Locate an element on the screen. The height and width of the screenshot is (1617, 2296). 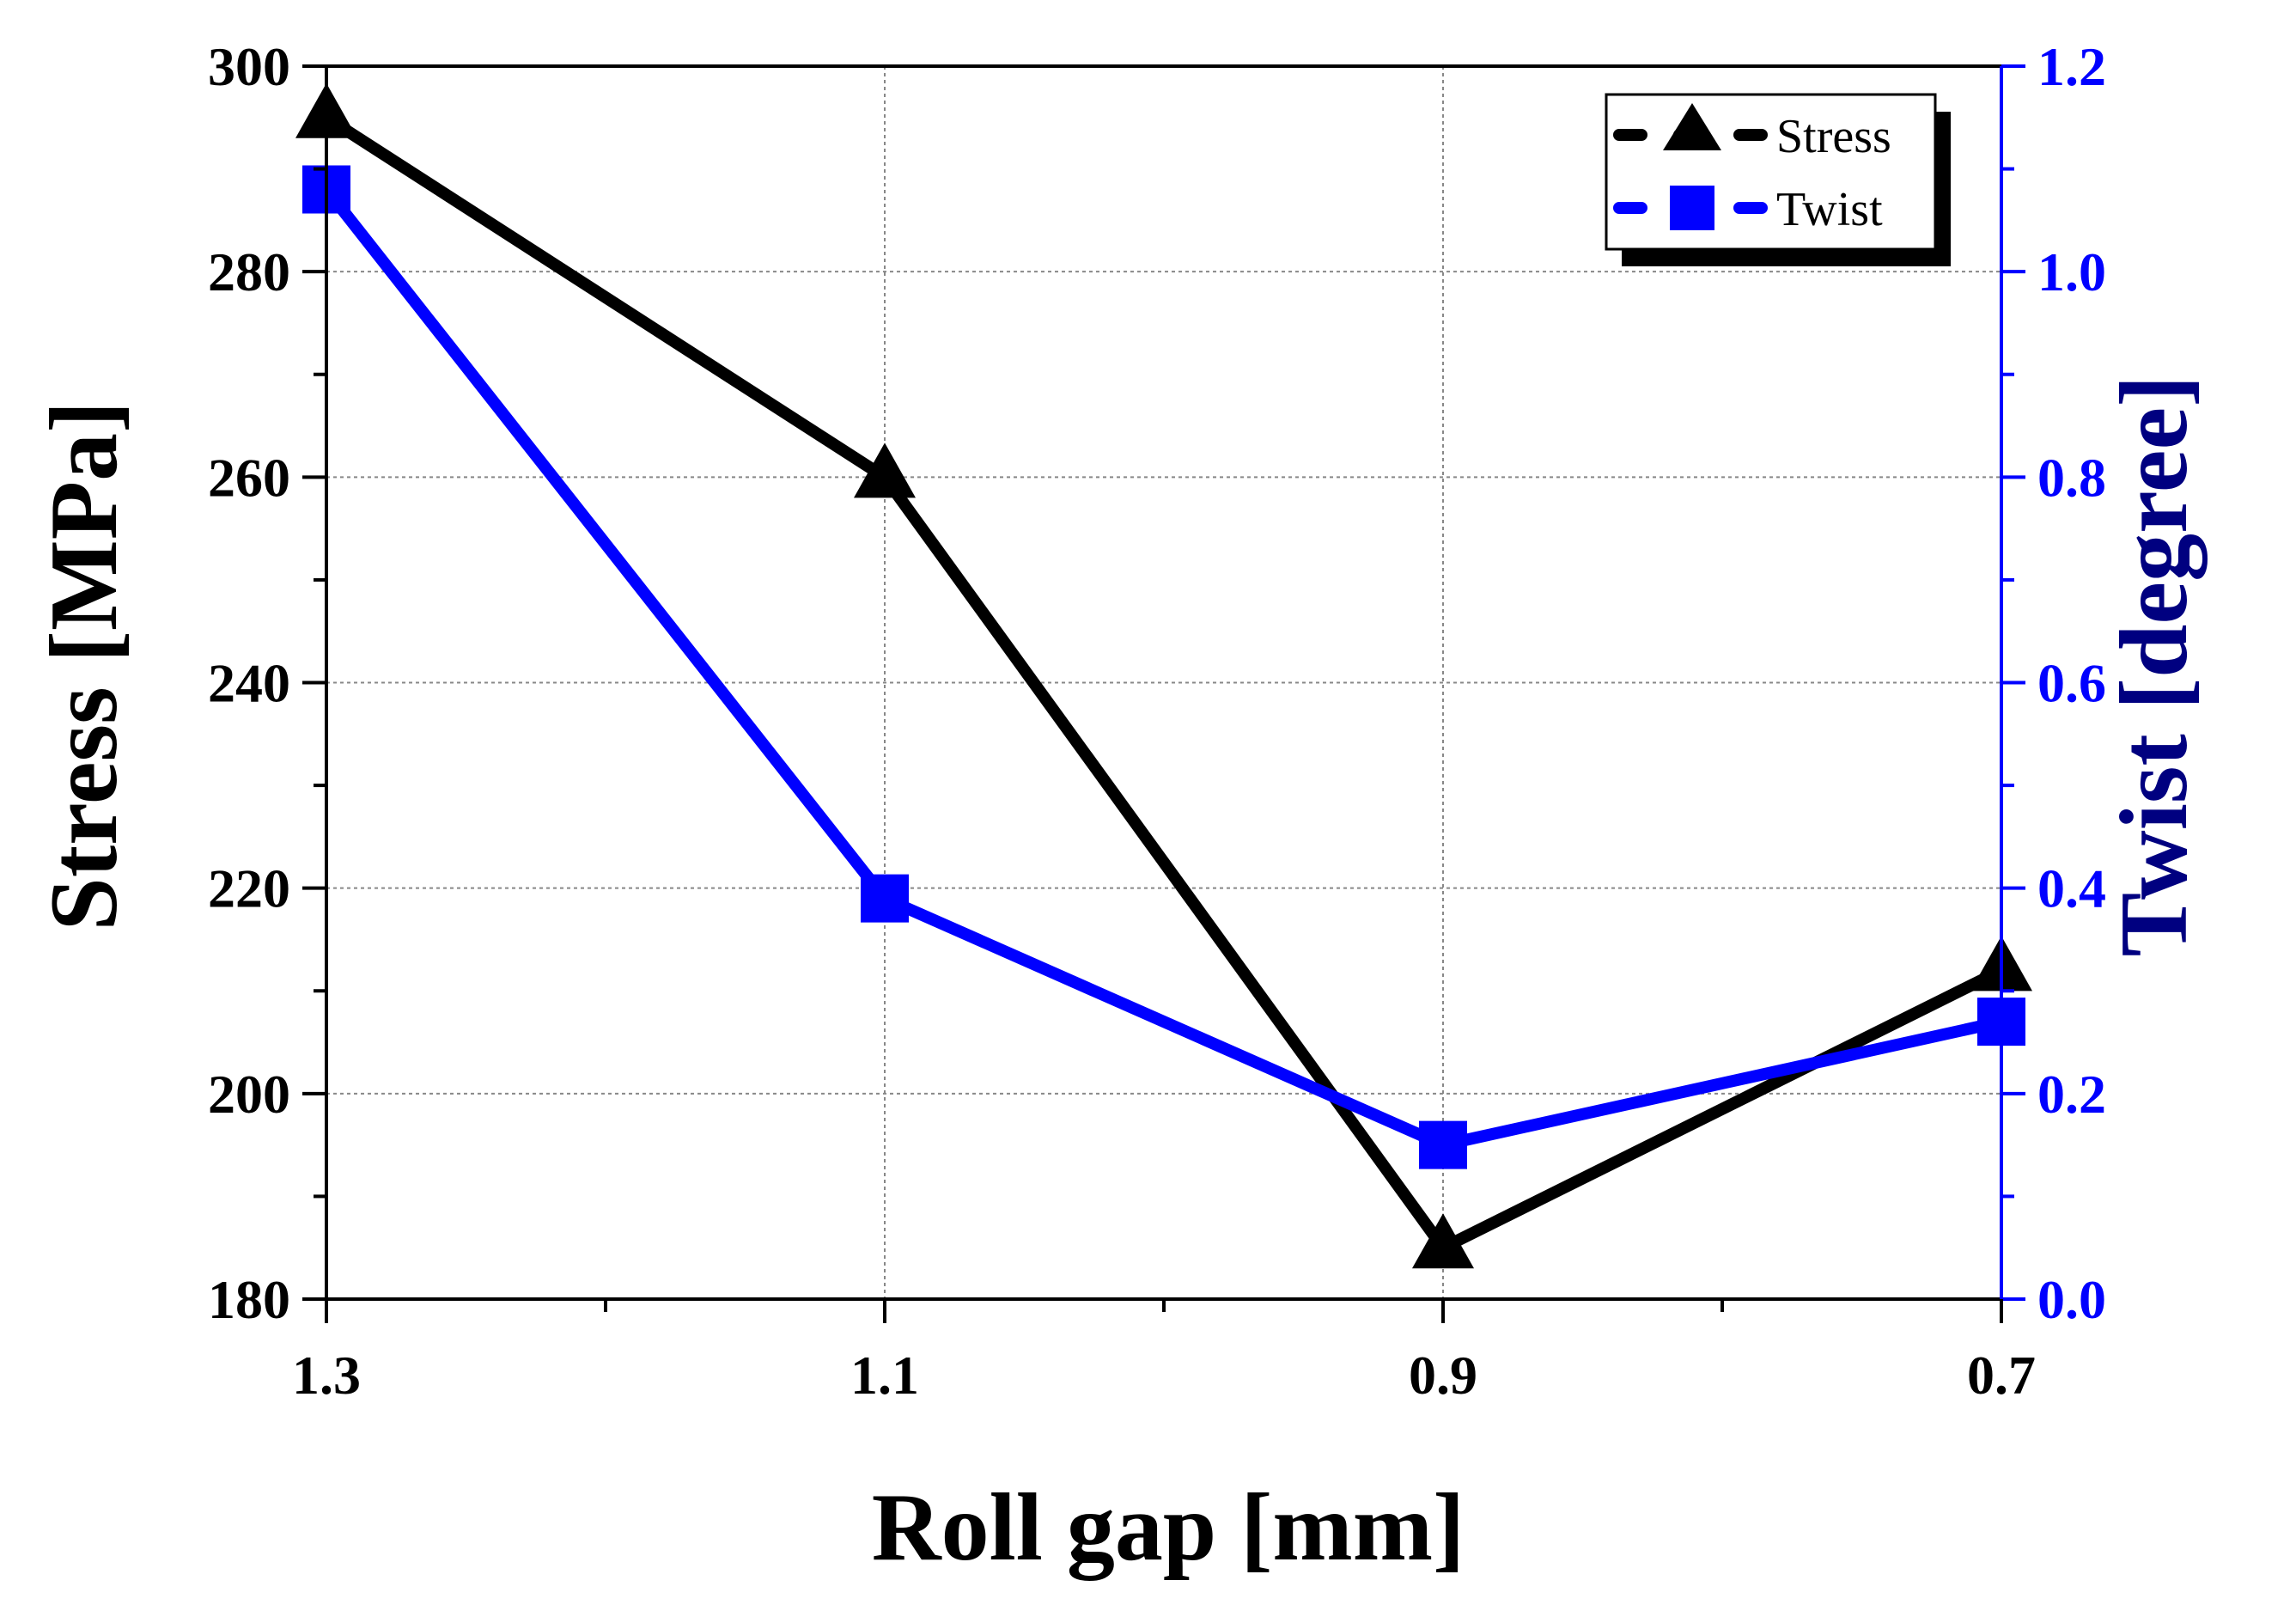
x-tick-label: 0.7 is located at coordinates (2002, 1375).